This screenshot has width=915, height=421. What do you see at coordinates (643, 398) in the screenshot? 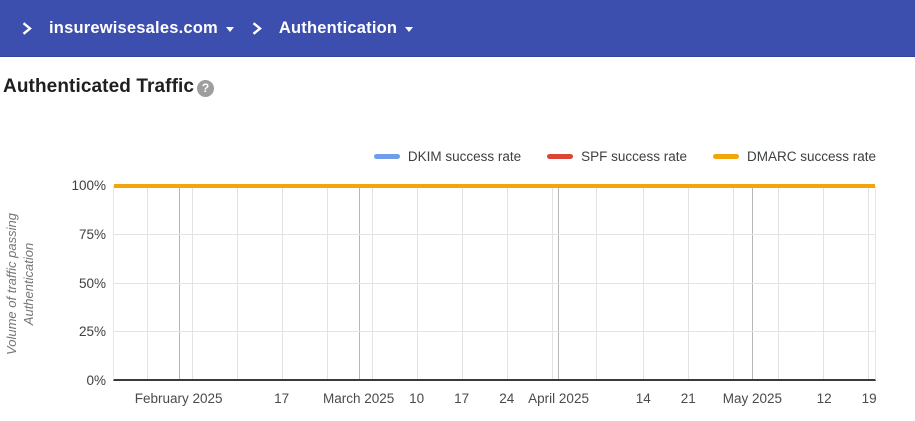
I see `x-tick-label: 14` at bounding box center [643, 398].